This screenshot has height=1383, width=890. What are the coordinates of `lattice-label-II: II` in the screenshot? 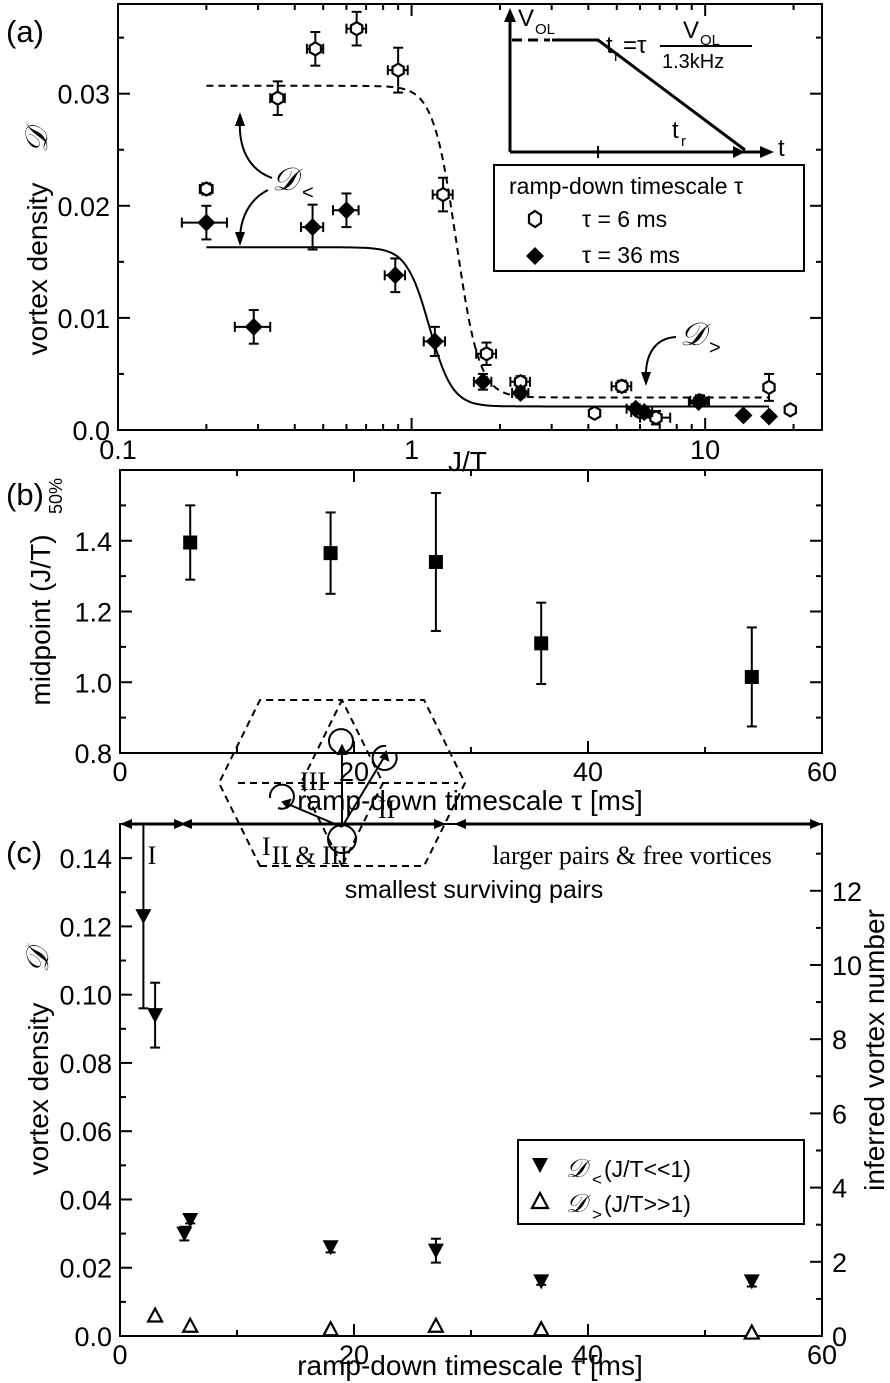 It's located at (386, 809).